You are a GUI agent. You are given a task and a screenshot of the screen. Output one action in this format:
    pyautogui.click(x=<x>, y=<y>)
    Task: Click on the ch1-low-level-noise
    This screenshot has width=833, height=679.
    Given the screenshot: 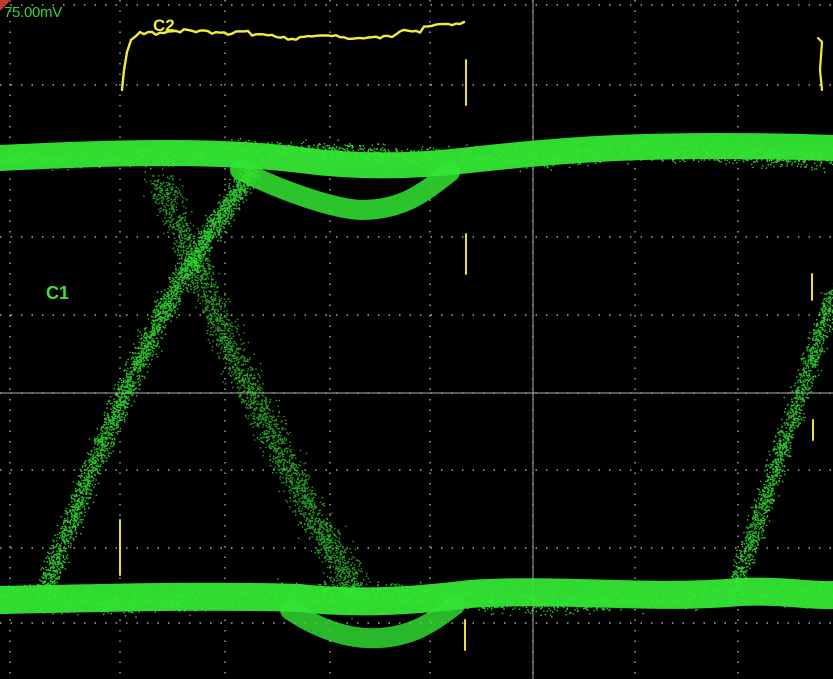 What is the action you would take?
    pyautogui.click(x=416, y=598)
    